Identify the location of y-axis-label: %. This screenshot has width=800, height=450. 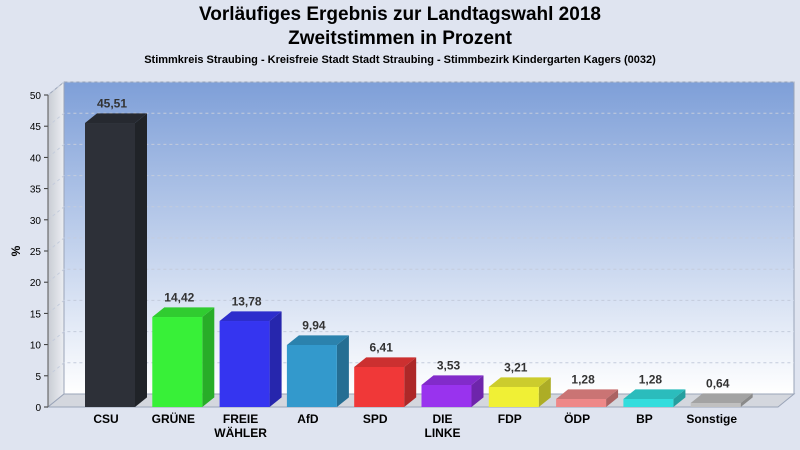
(16, 250).